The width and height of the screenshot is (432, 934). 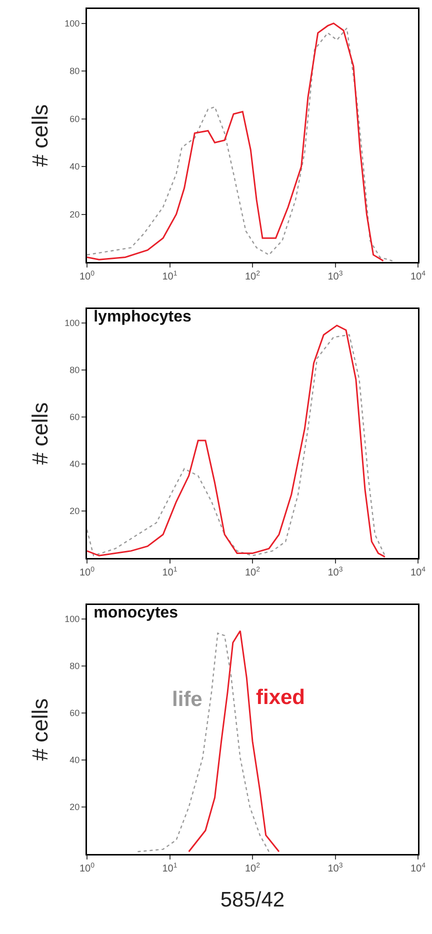 I want to click on chart-title: monocytes, so click(x=136, y=613).